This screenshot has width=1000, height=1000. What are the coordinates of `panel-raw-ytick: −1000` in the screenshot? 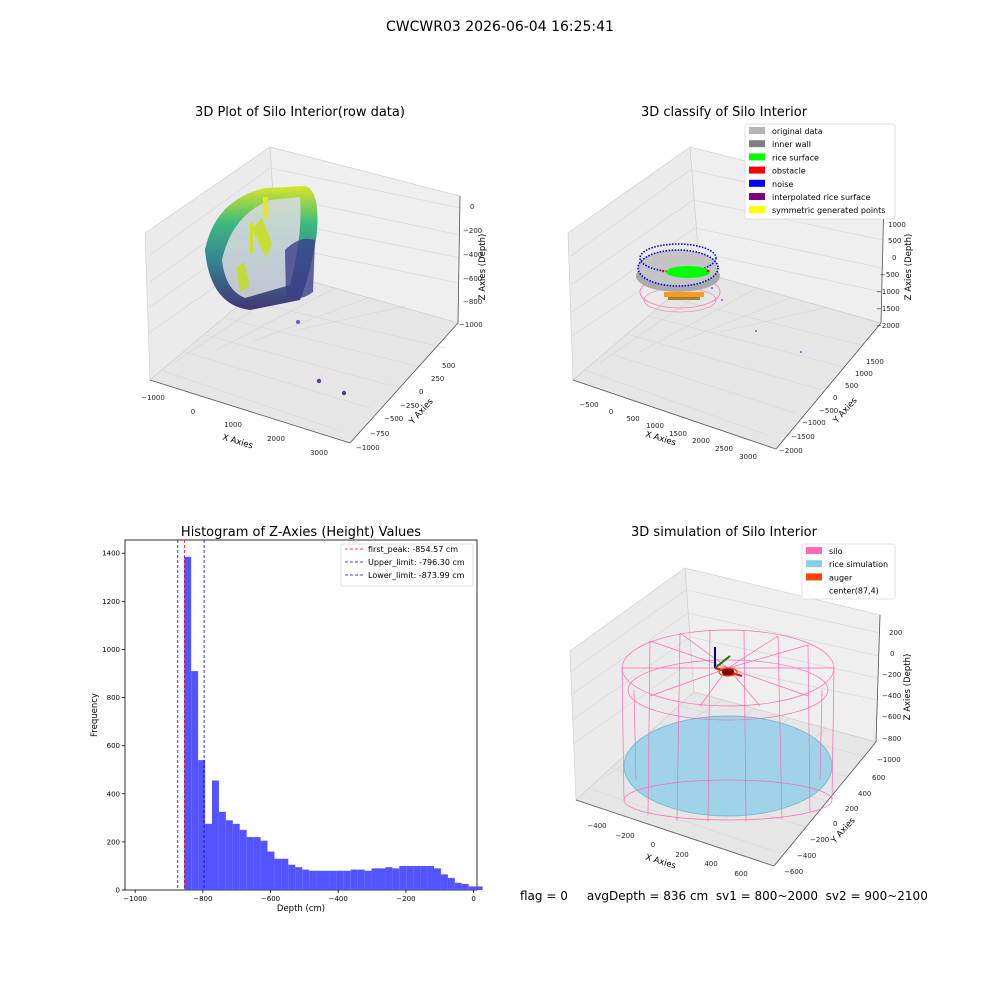 It's located at (368, 448).